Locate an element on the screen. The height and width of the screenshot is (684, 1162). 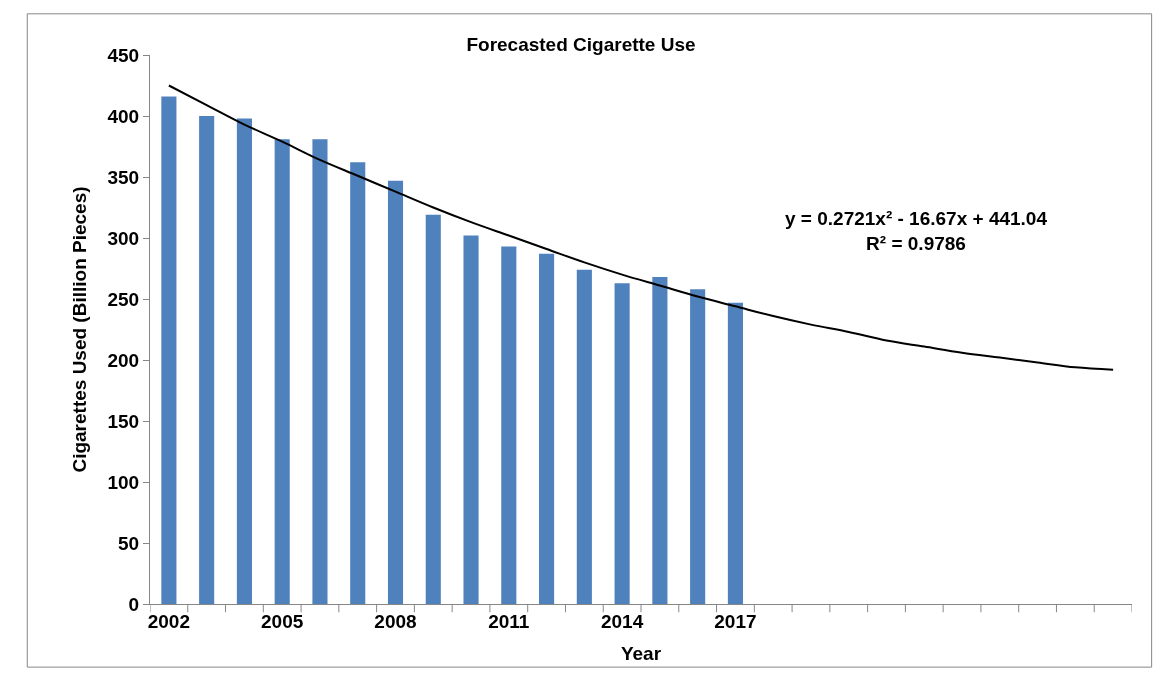
x-tick-label: 2017 is located at coordinates (735, 621).